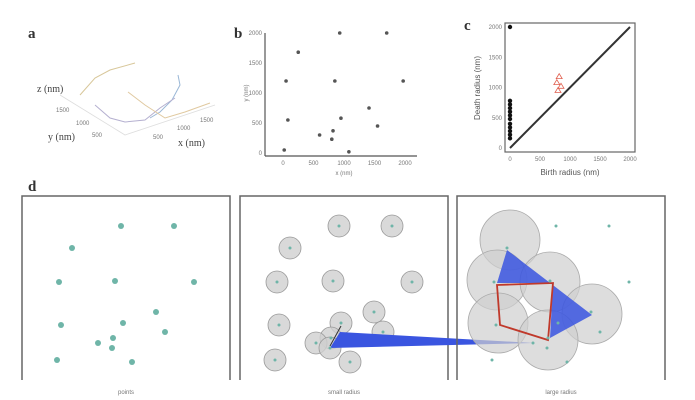 The image size is (695, 400). What do you see at coordinates (256, 34) in the screenshot?
I see `b-y-tick-label: 2000` at bounding box center [256, 34].